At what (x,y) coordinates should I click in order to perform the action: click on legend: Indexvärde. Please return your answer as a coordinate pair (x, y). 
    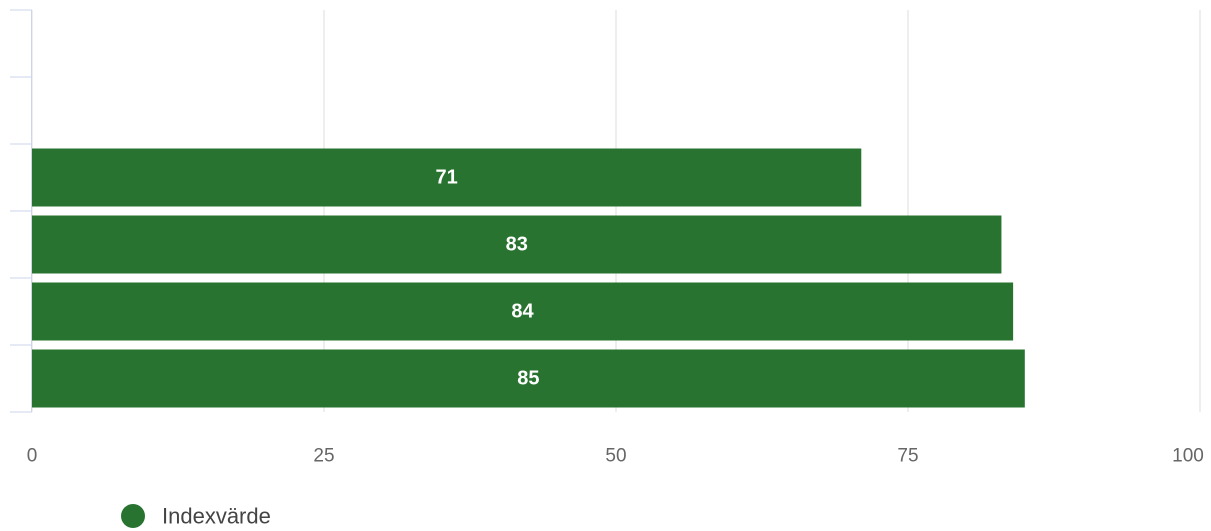
    Looking at the image, I should click on (196, 516).